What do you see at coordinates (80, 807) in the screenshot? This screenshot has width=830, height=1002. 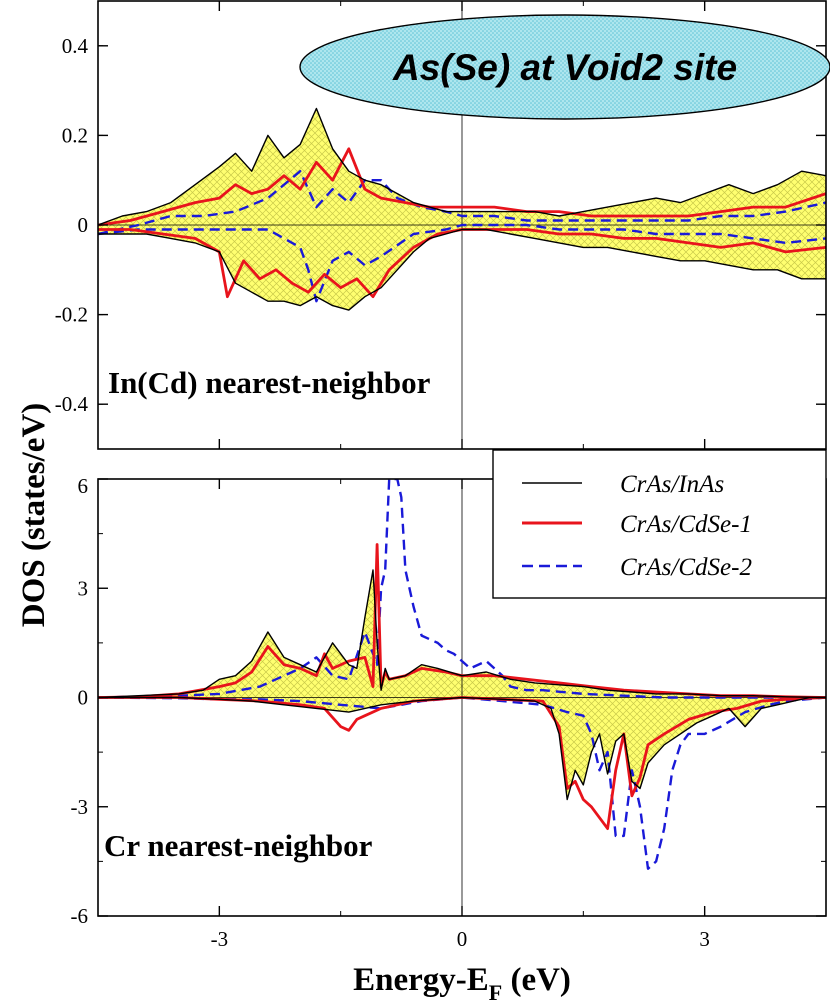 I see `y-tick-label-bot: -3` at bounding box center [80, 807].